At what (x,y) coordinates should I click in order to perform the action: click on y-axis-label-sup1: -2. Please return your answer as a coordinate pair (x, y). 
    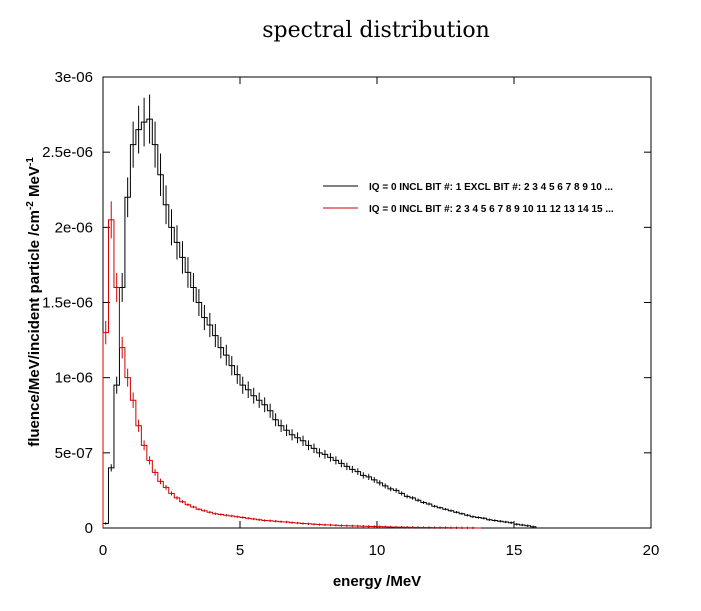
    Looking at the image, I should click on (30, 205).